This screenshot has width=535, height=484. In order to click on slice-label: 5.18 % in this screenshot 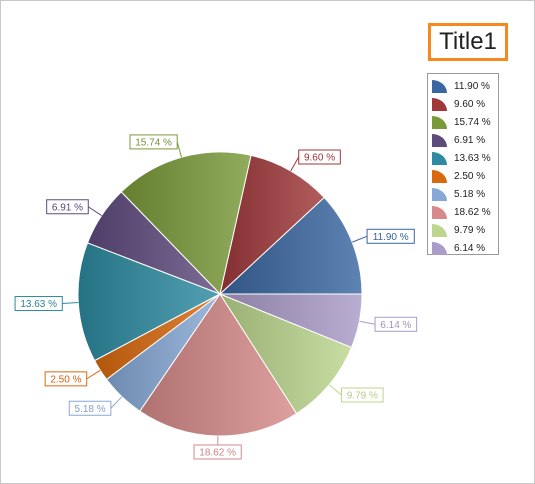, I will do `click(90, 408)`.